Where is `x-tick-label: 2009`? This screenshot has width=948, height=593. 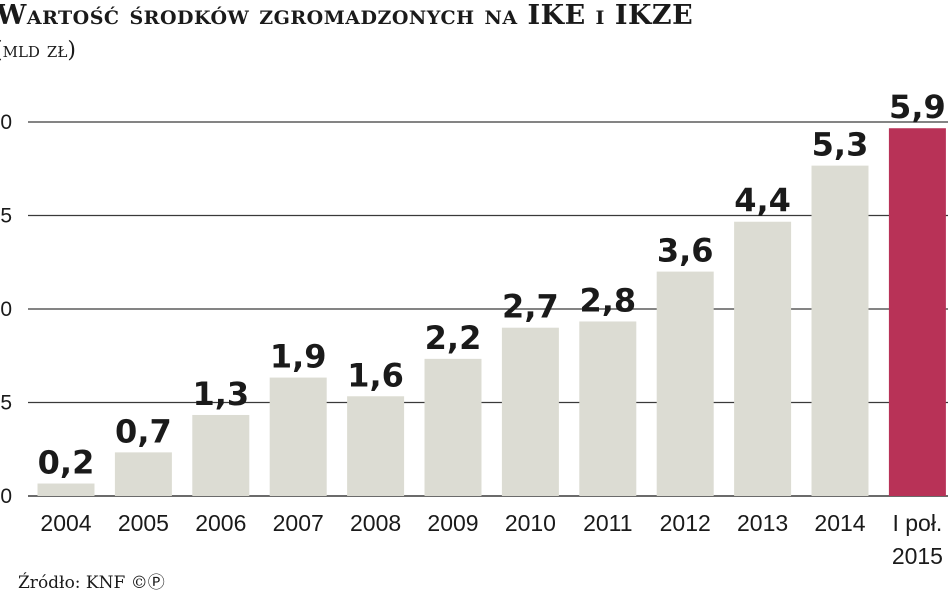 x-tick-label: 2009 is located at coordinates (452, 523).